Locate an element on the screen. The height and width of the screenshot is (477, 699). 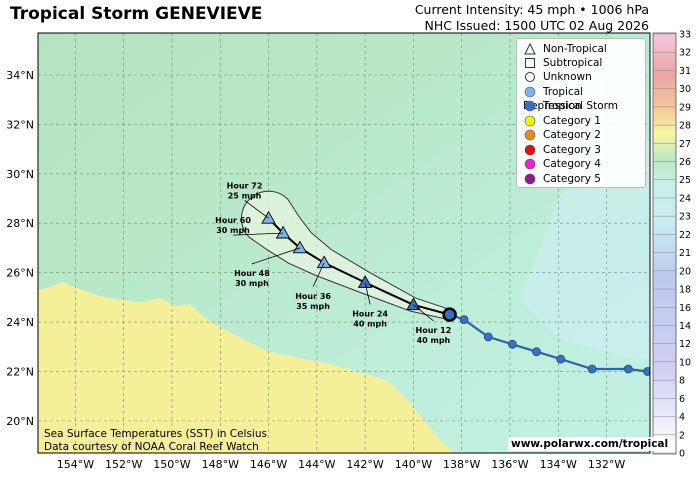
colorbar-tick-label: 10 is located at coordinates (685, 362).